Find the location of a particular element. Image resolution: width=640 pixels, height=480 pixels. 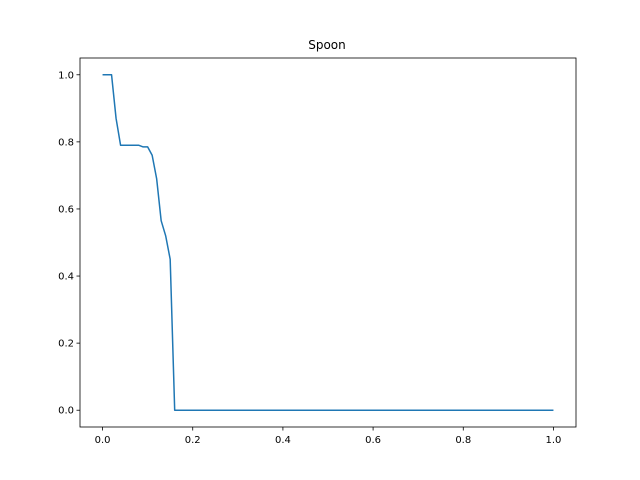

x-tick-label: 0.4 is located at coordinates (283, 440).